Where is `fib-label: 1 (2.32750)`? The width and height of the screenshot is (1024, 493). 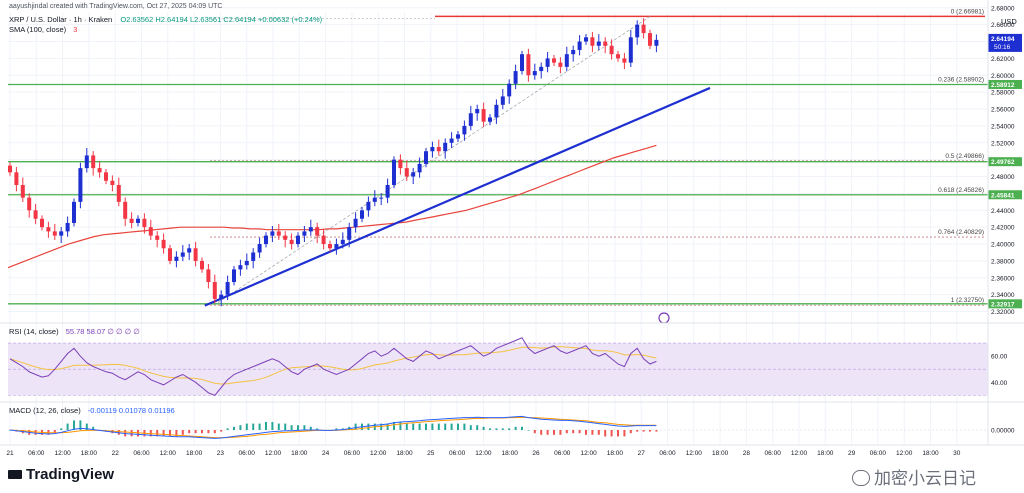 fib-label: 1 (2.32750) is located at coordinates (967, 300).